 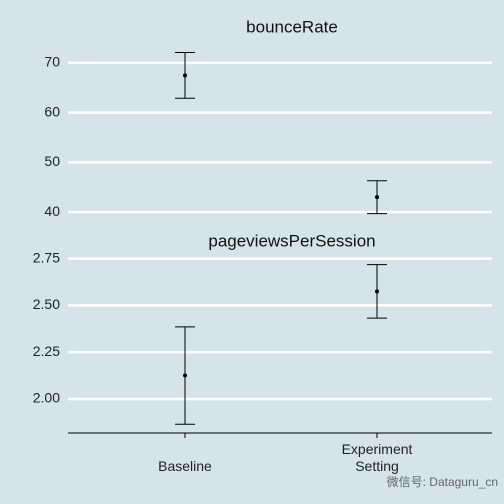 What do you see at coordinates (291, 240) in the screenshot?
I see `facet-title: pageviewsPerSession` at bounding box center [291, 240].